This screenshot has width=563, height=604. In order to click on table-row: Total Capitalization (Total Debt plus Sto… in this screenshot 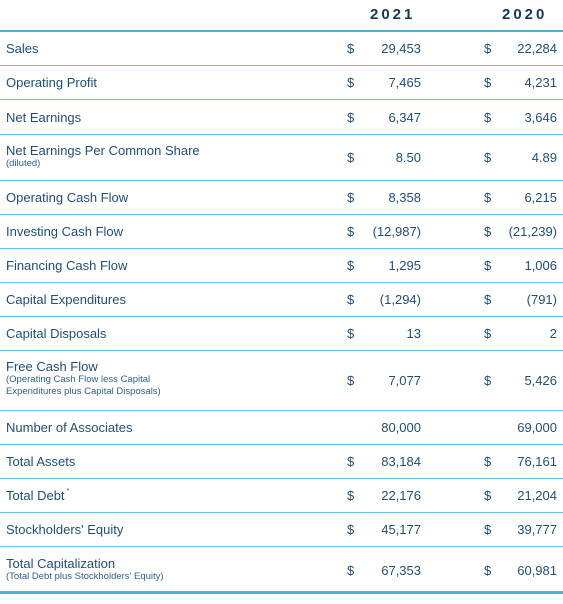, I will do `click(281, 570)`.